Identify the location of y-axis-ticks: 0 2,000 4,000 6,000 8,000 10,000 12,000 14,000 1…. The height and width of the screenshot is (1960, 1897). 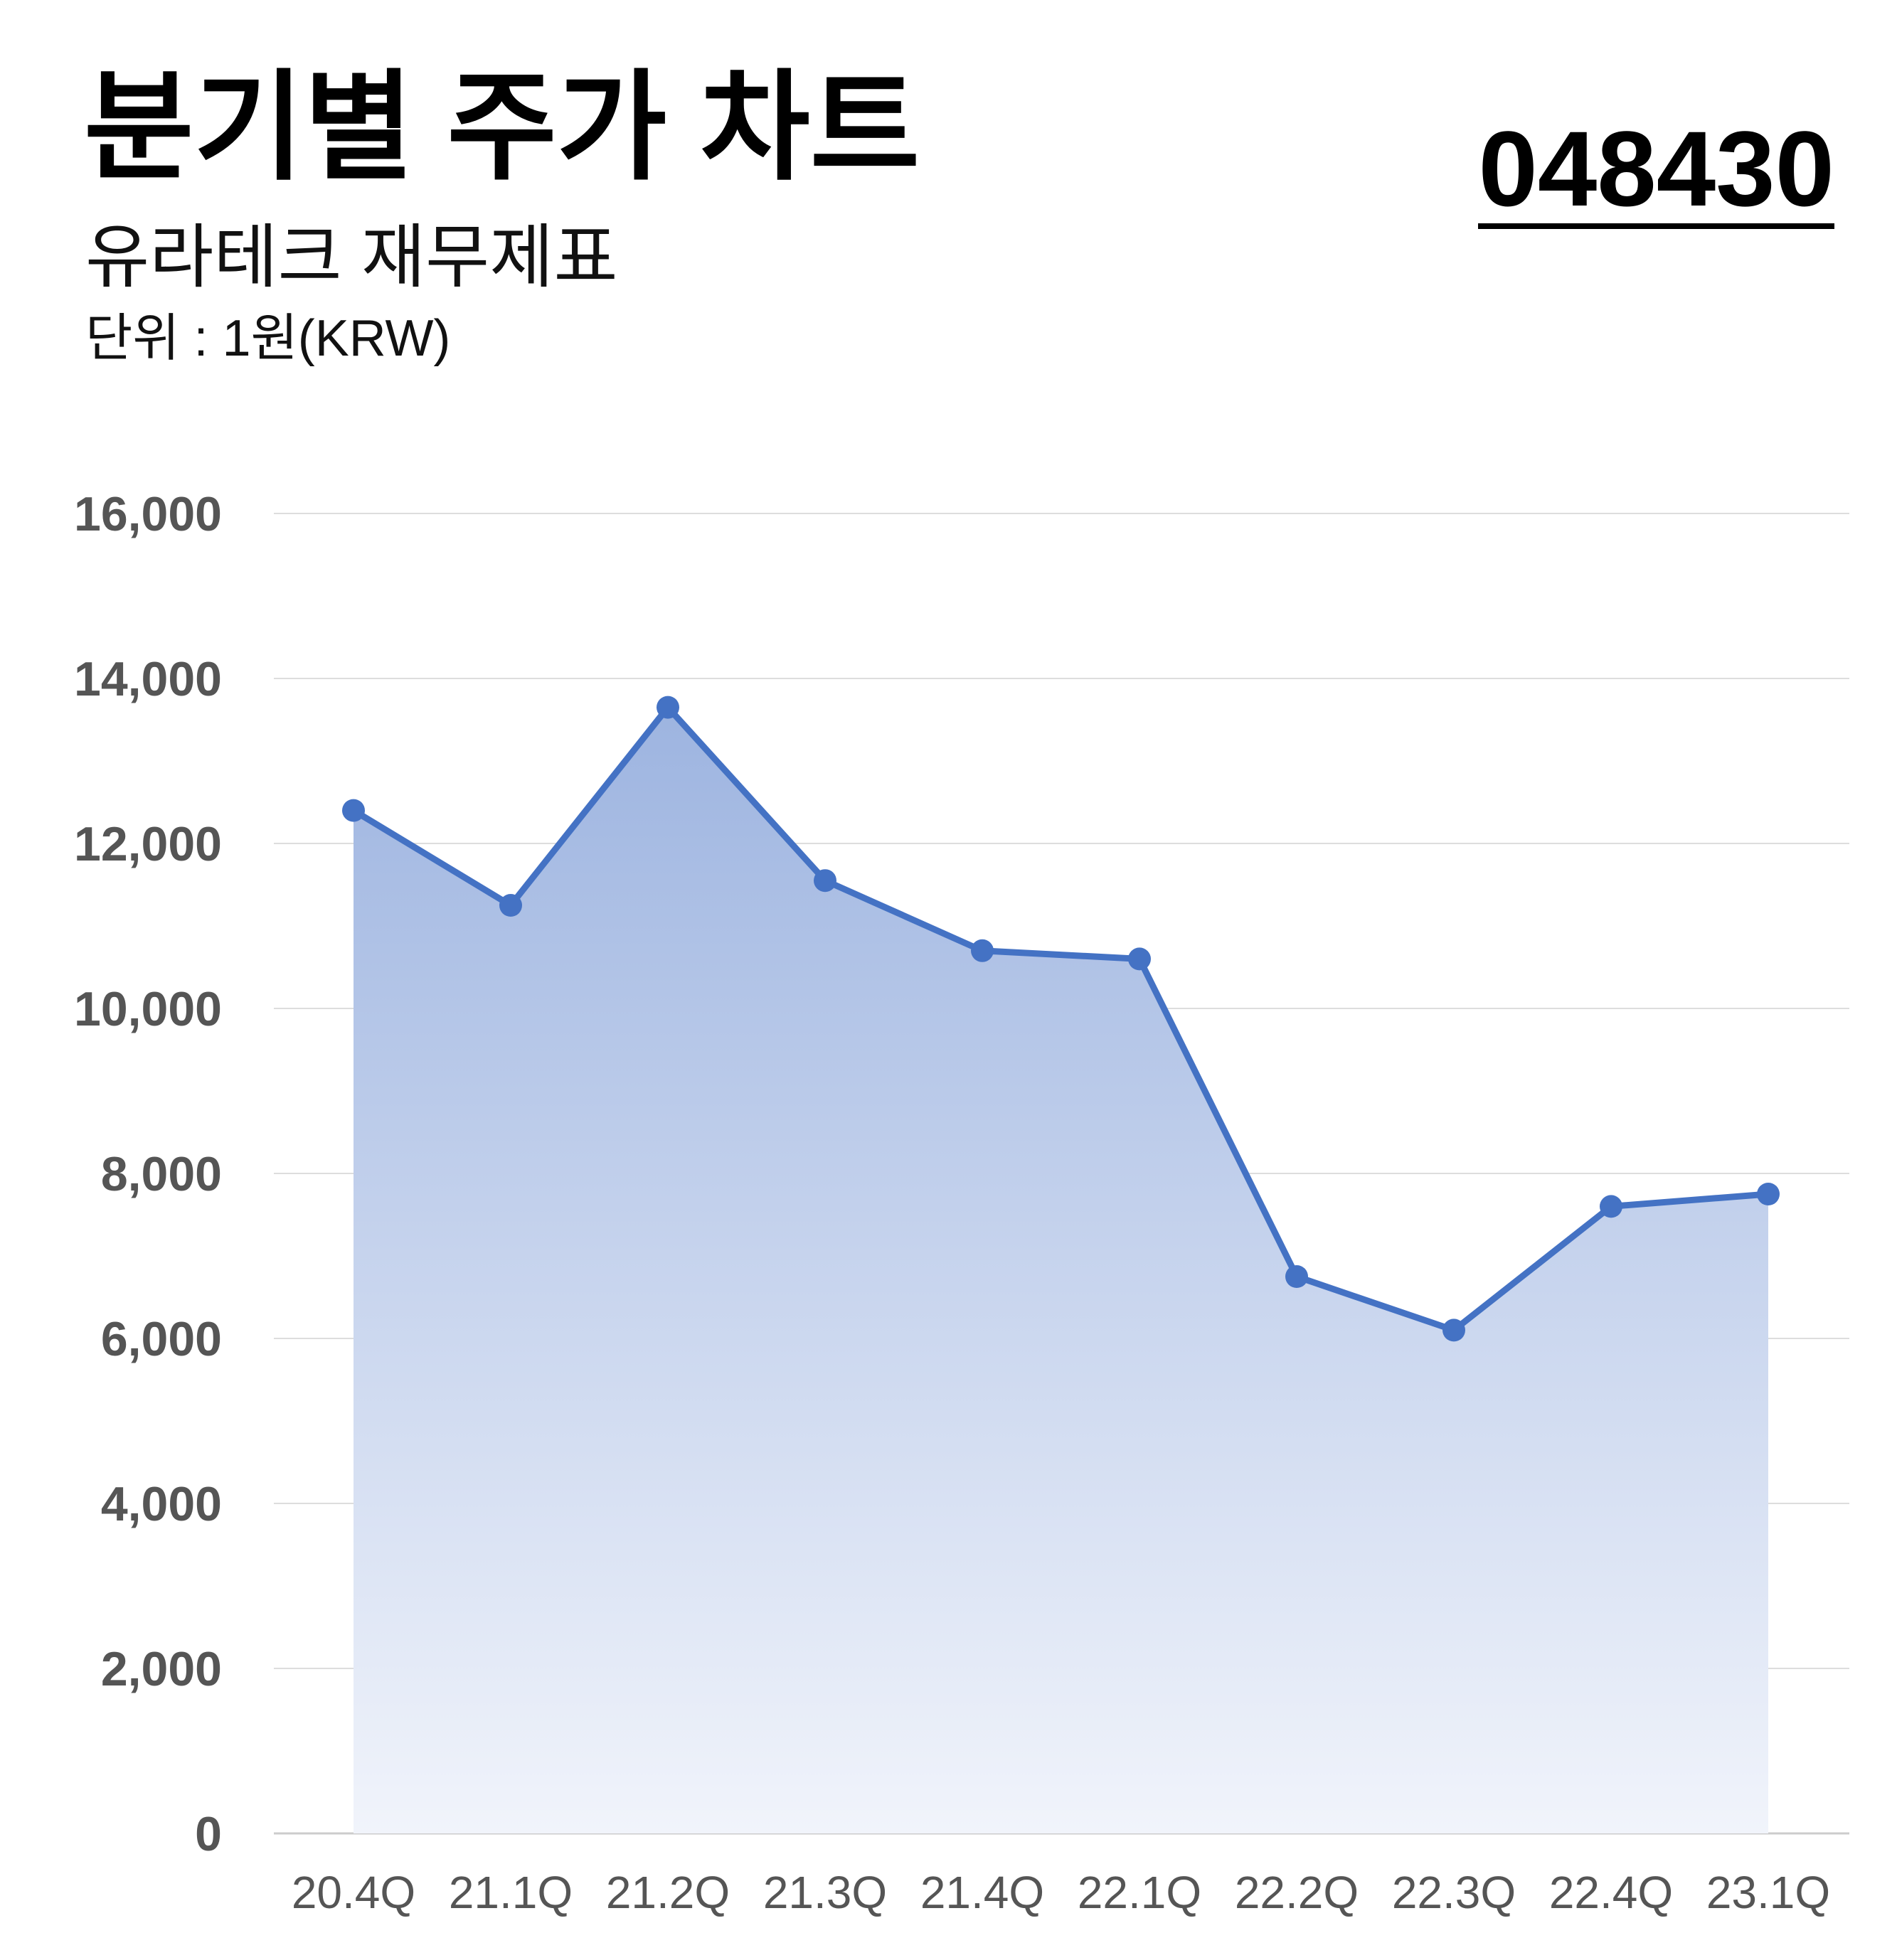
(148, 1174).